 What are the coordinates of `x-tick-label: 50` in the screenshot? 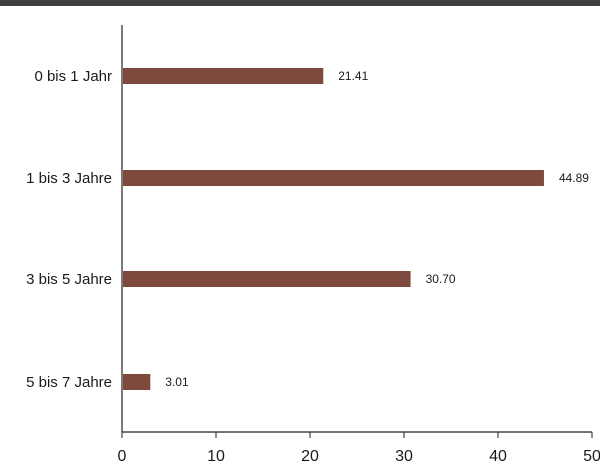 It's located at (591, 456).